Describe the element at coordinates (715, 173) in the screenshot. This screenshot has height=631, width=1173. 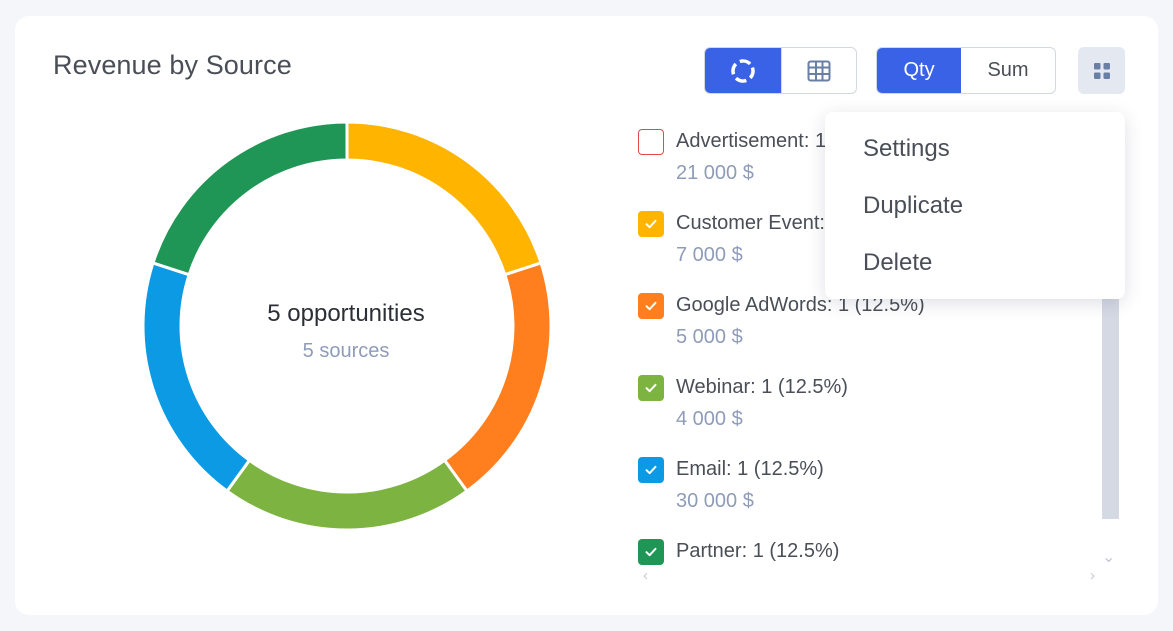
I see `legend-item-value: 21 000 $` at that location.